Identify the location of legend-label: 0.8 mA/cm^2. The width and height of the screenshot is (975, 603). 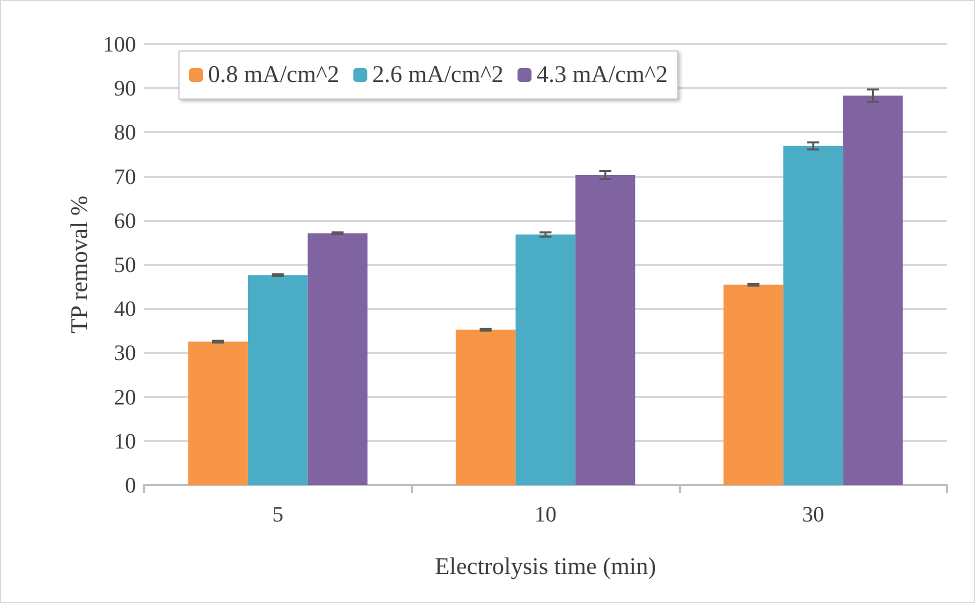
(274, 75).